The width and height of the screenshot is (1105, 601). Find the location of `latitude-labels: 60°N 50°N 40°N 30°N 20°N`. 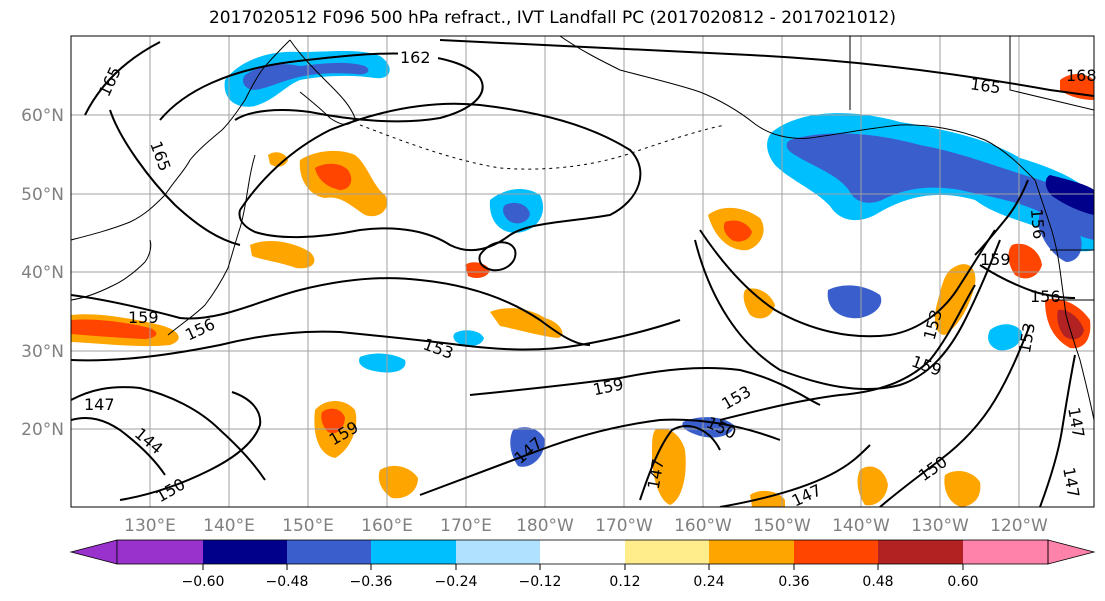

latitude-labels: 60°N 50°N 40°N 30°N 20°N is located at coordinates (42, 273).